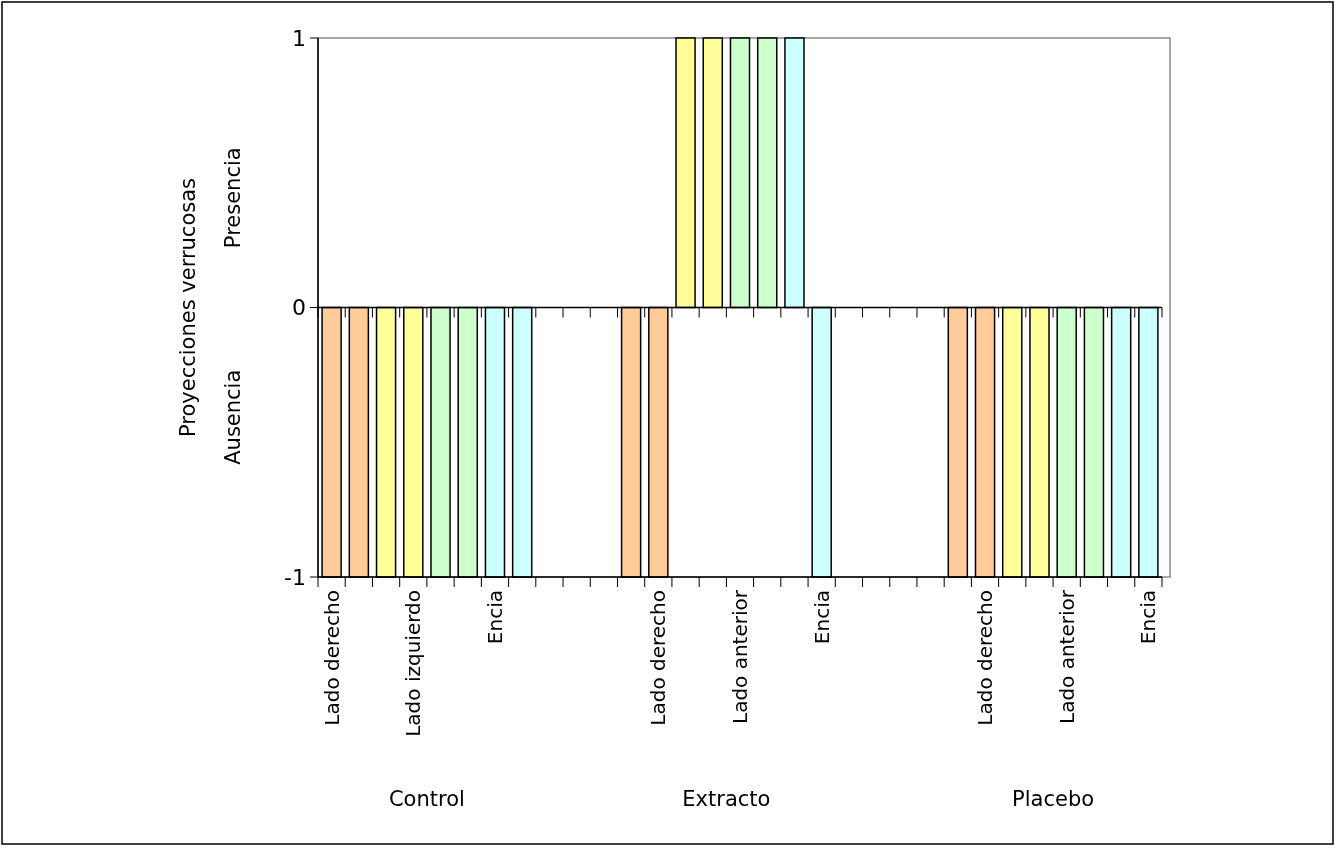 This screenshot has width=1335, height=848. Describe the element at coordinates (188, 307) in the screenshot. I see `y-axis-title: Proyecciones verrucosas` at that location.